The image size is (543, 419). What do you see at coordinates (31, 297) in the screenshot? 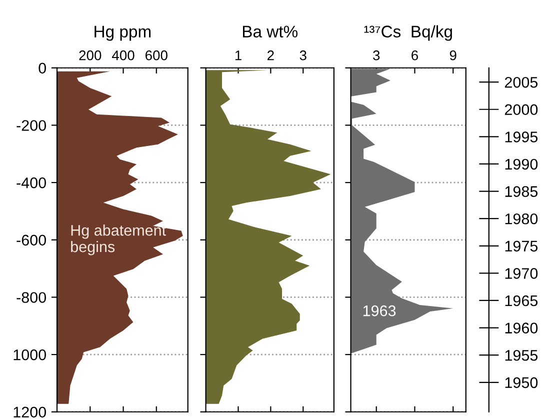
I see `y-tick-label: -800` at bounding box center [31, 297].